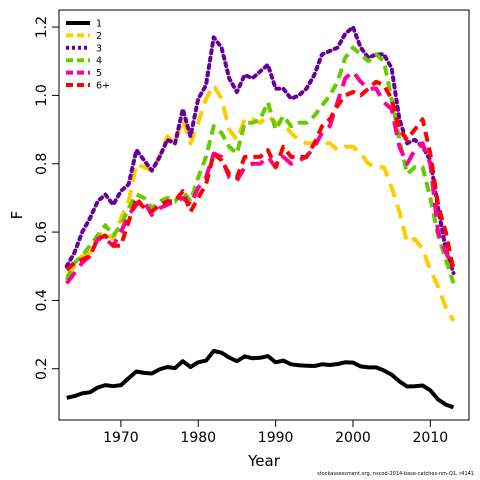 The width and height of the screenshot is (480, 480). What do you see at coordinates (99, 61) in the screenshot?
I see `legend-label-4: 4` at bounding box center [99, 61].